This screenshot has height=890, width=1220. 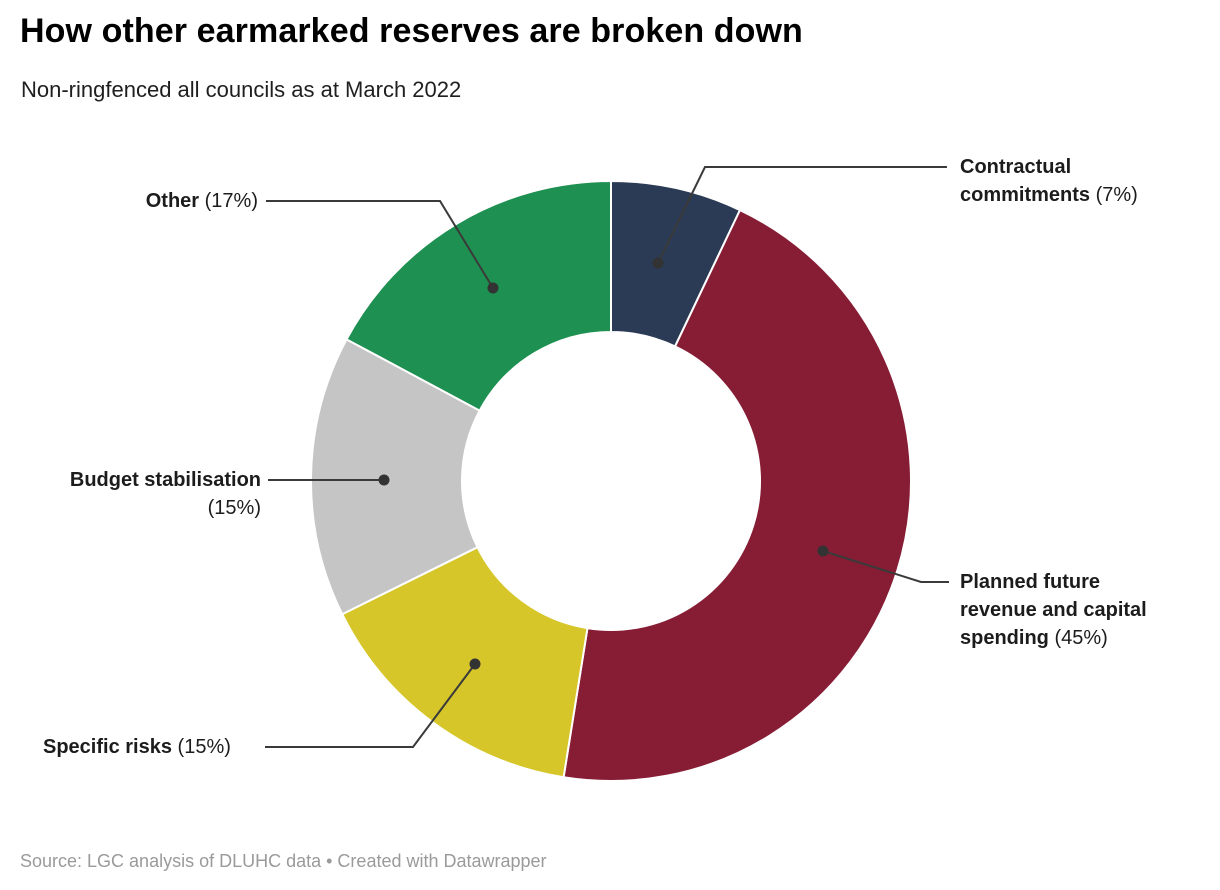 What do you see at coordinates (380, 244) in the screenshot?
I see `connector-other` at bounding box center [380, 244].